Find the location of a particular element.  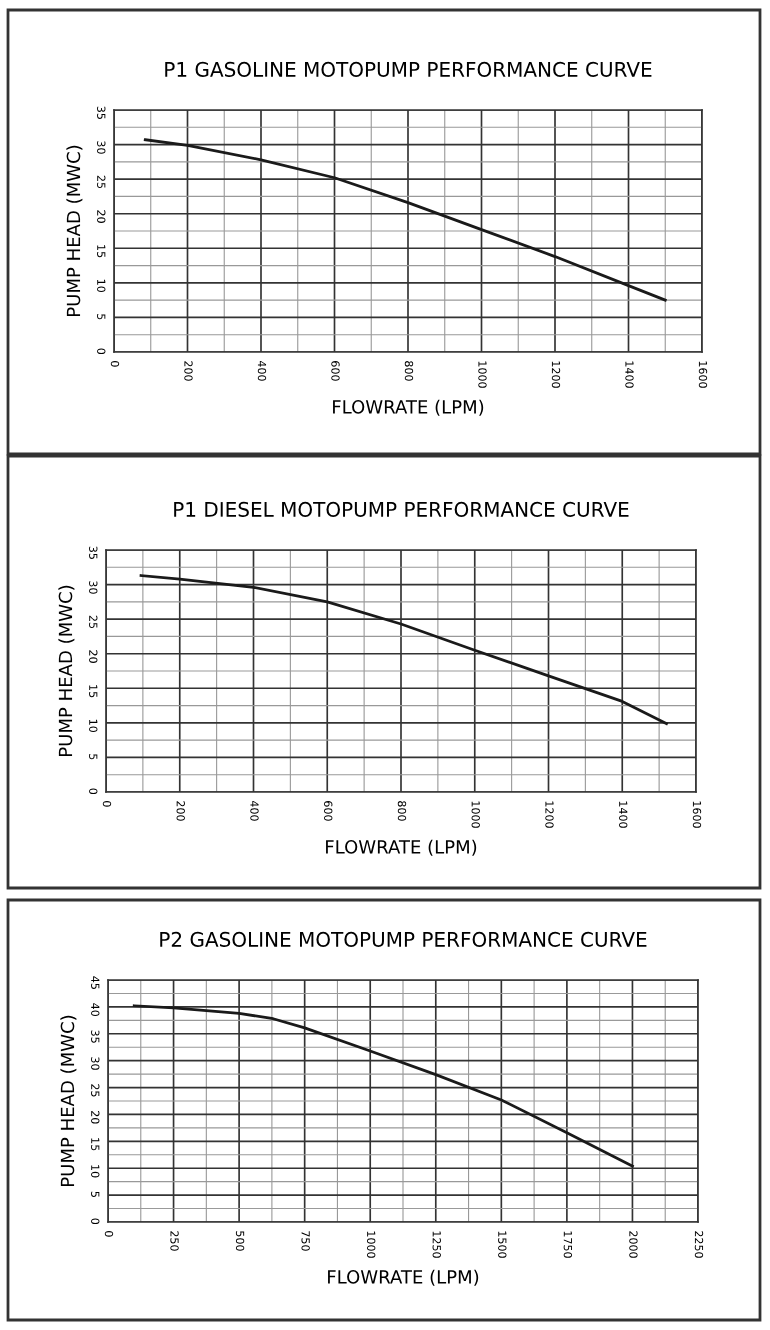

chart-title: P1 GASOLINE MOTOPUMP PERFORMANCE CURVE is located at coordinates (408, 69).